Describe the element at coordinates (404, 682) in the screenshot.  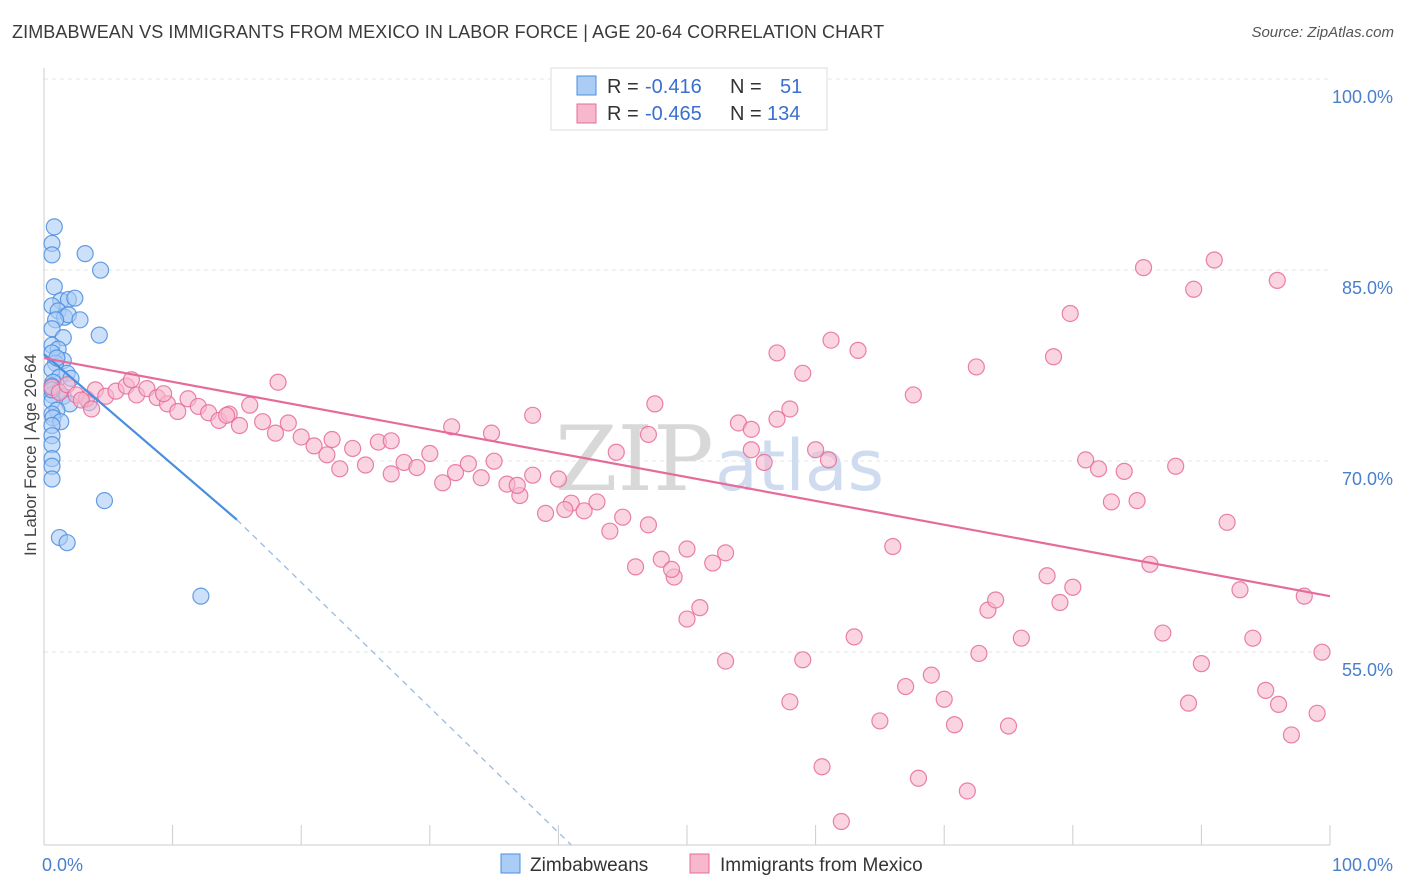
I see `trend-extension-zimbabweans` at that location.